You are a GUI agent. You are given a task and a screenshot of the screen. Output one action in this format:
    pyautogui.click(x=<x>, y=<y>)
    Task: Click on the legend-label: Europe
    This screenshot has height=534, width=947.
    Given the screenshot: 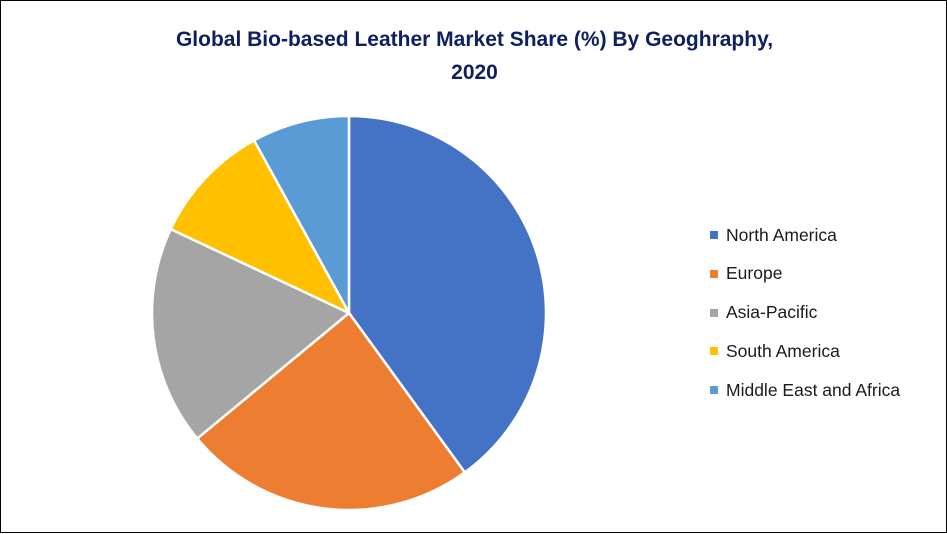 What is the action you would take?
    pyautogui.click(x=754, y=273)
    